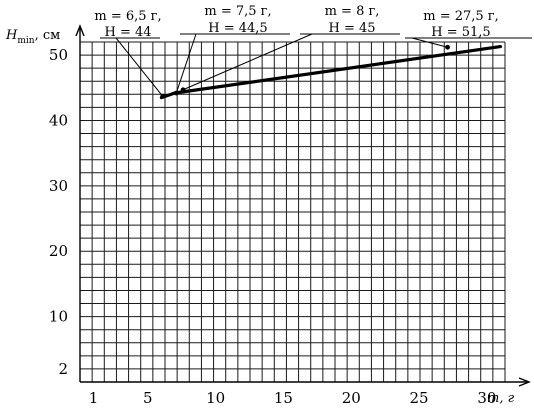 The height and width of the screenshot is (409, 534). I want to click on annotation-height: H = 51,5, so click(460, 32).